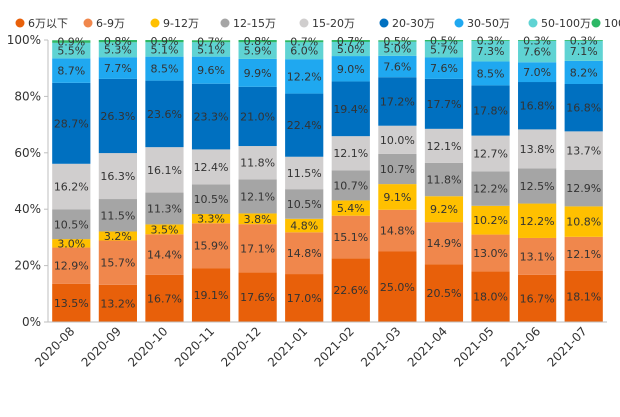  Describe the element at coordinates (71, 303) in the screenshot. I see `data-label: 13.5%` at that location.